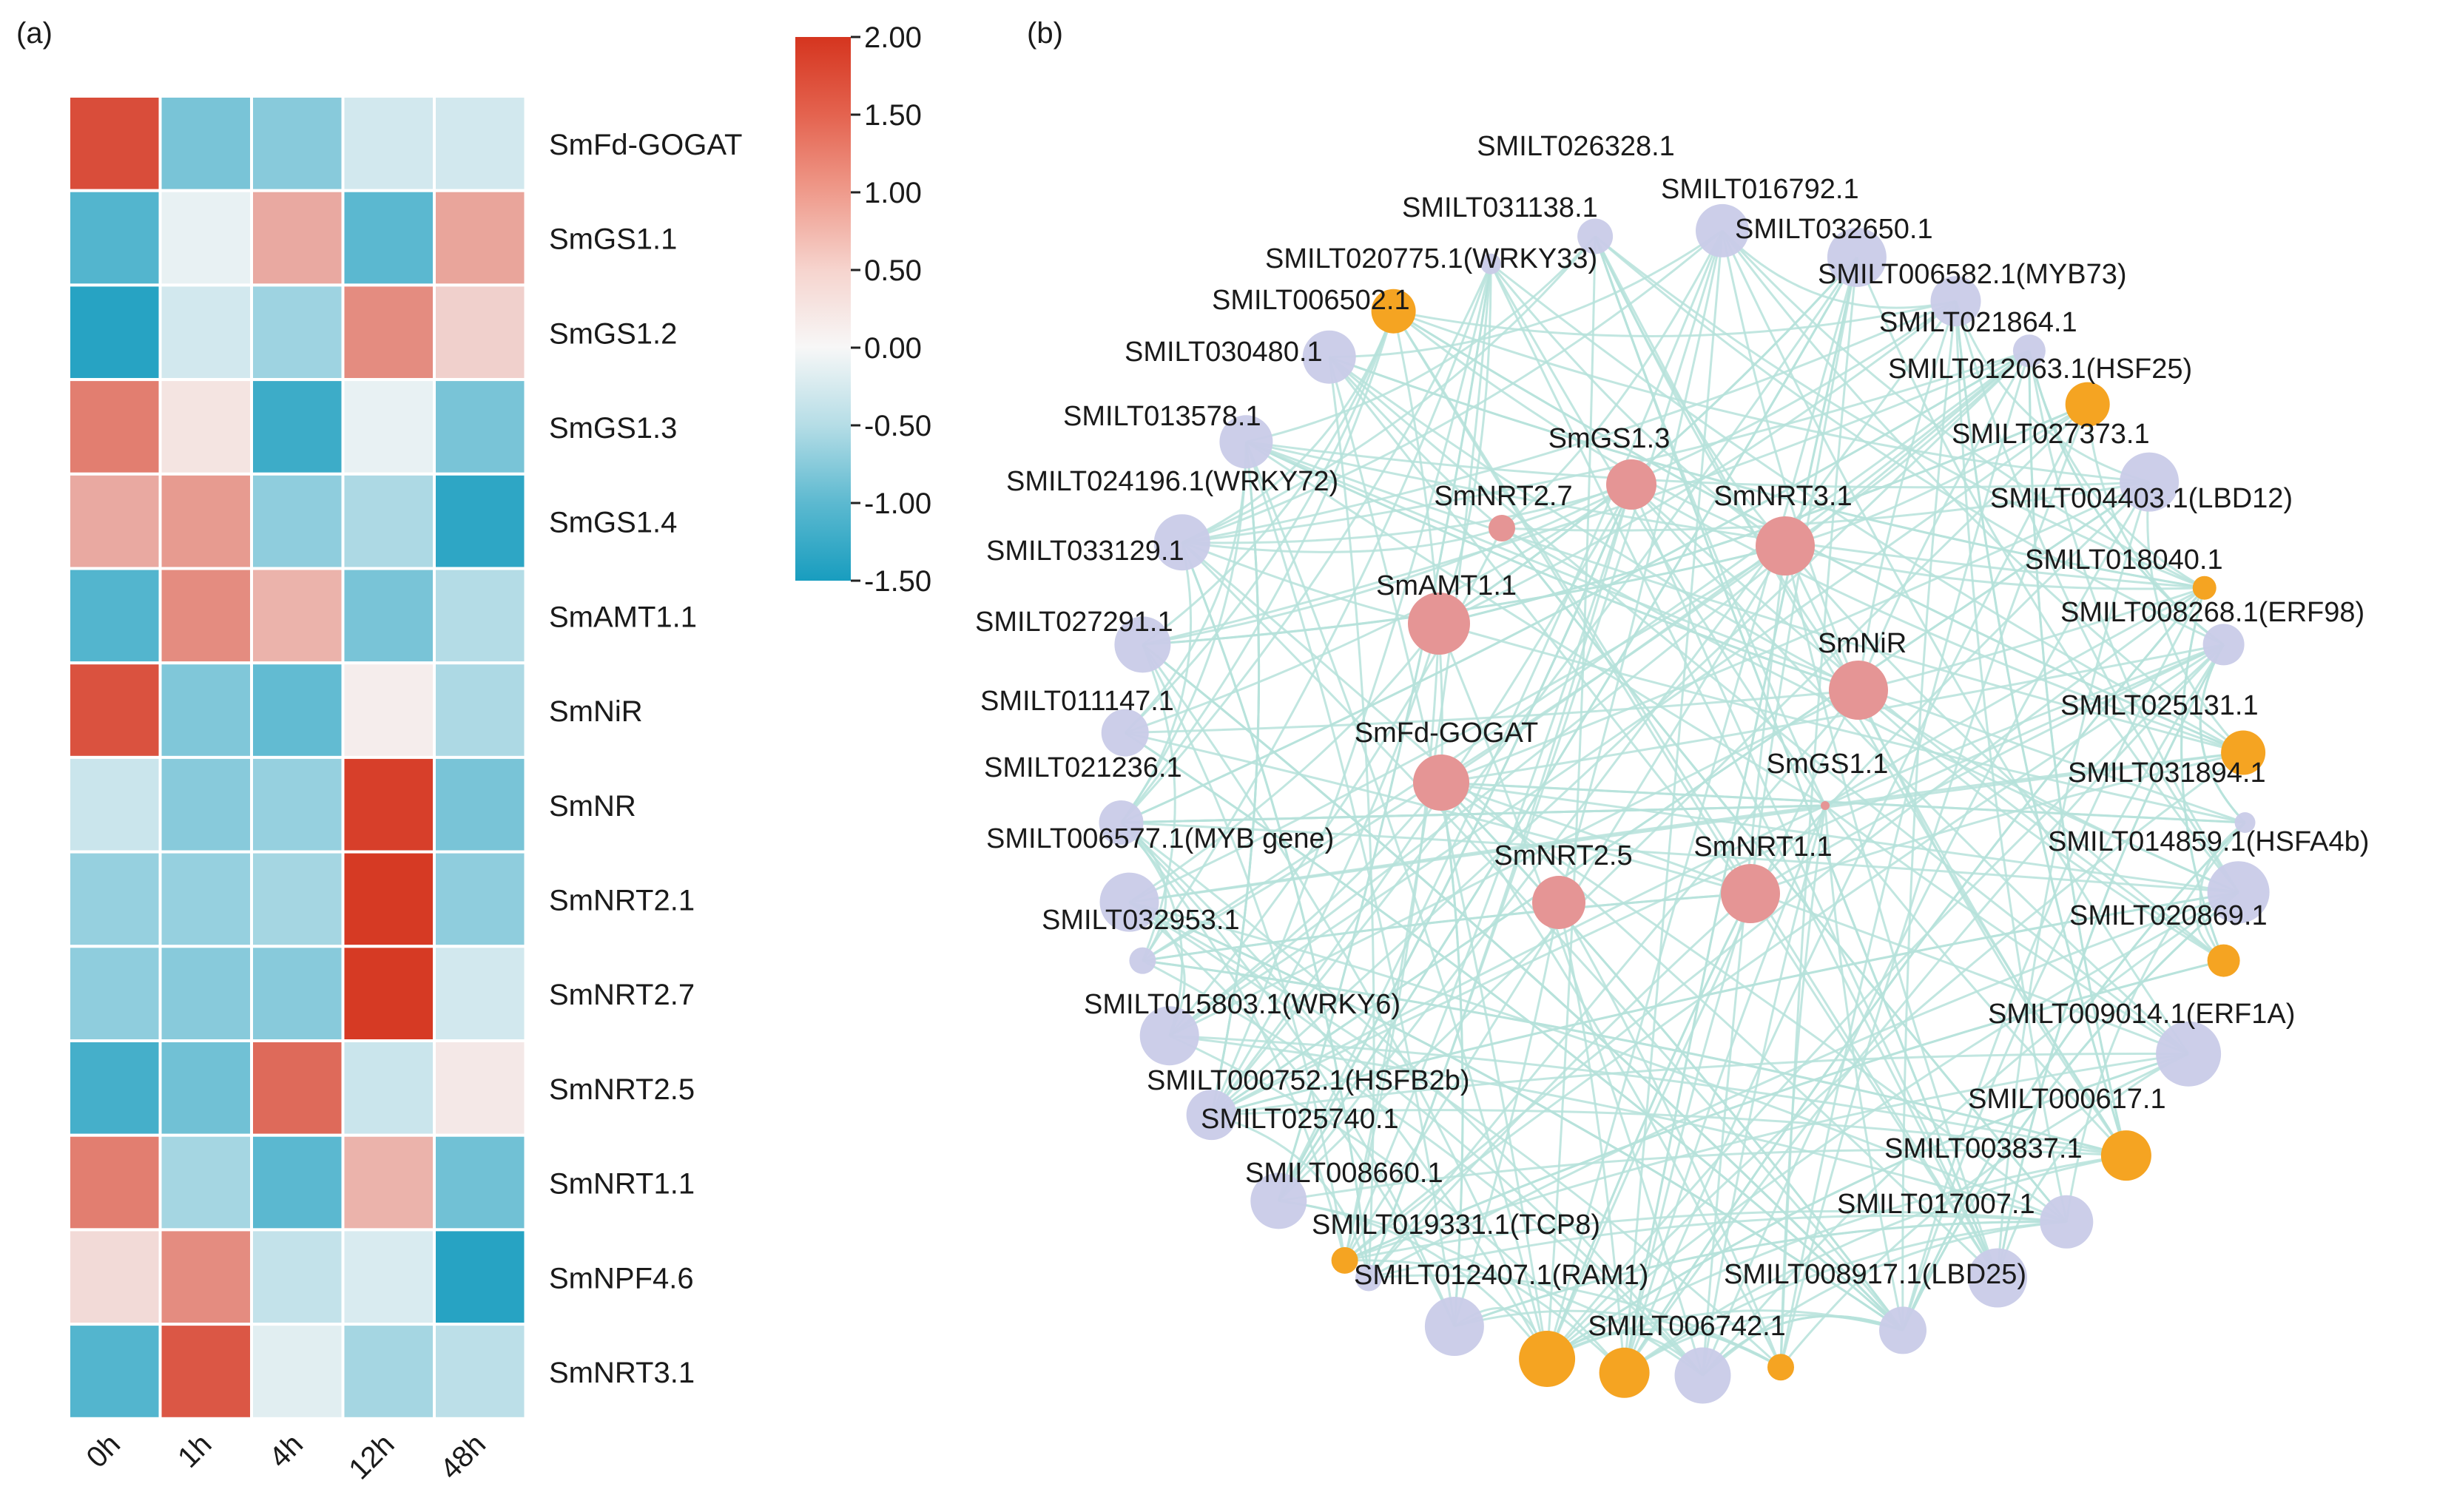  Describe the element at coordinates (34, 33) in the screenshot. I see `panel-a-label: (a)` at that location.